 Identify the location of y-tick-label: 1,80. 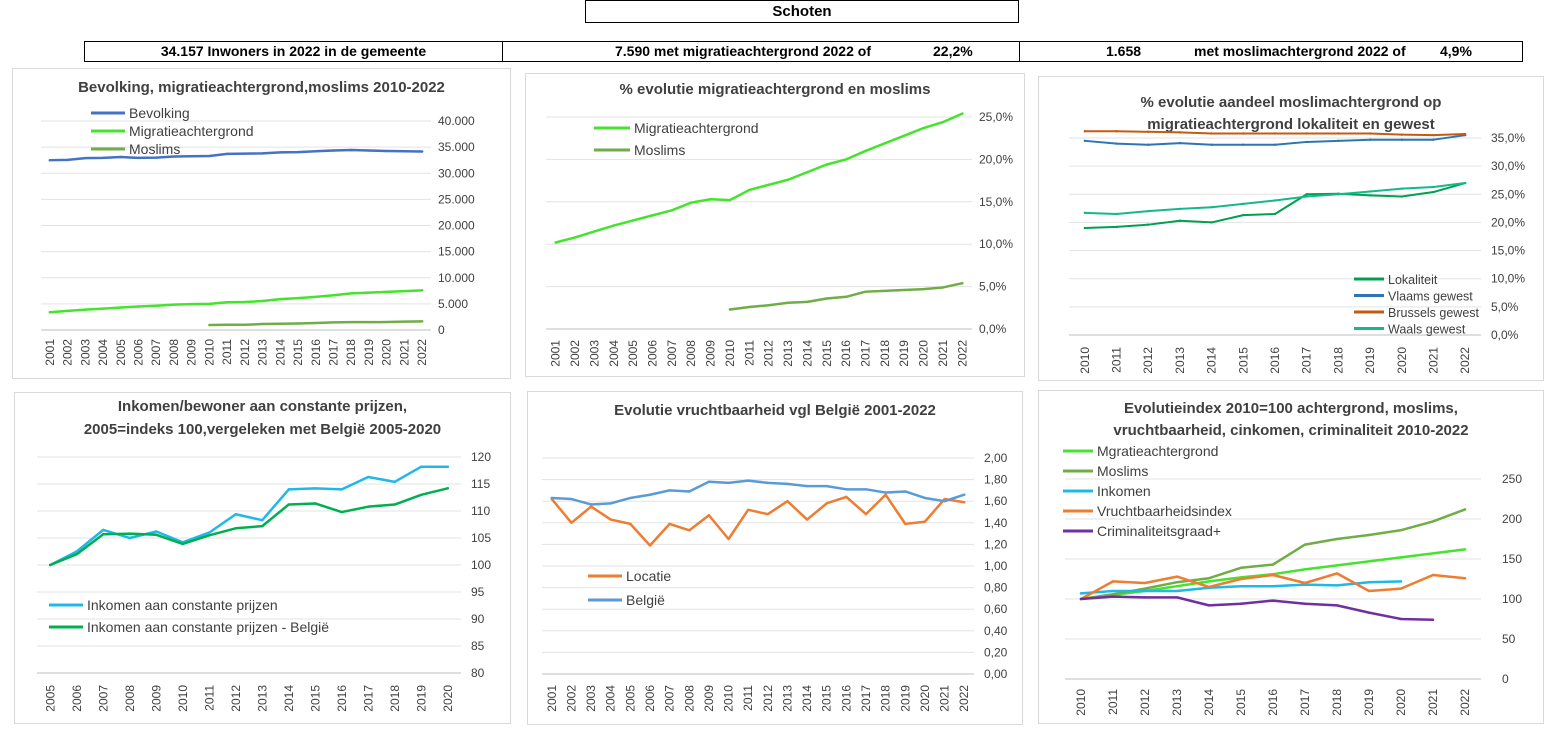
(996, 480).